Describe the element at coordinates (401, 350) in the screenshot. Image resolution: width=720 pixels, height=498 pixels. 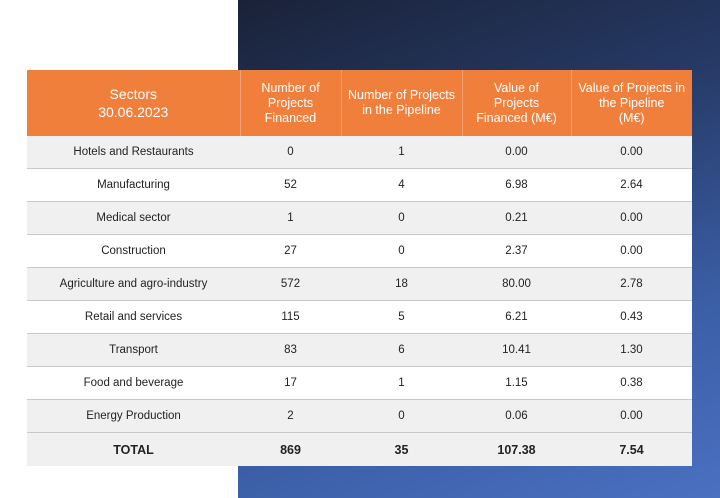
I see `cell-pipeline: 6` at that location.